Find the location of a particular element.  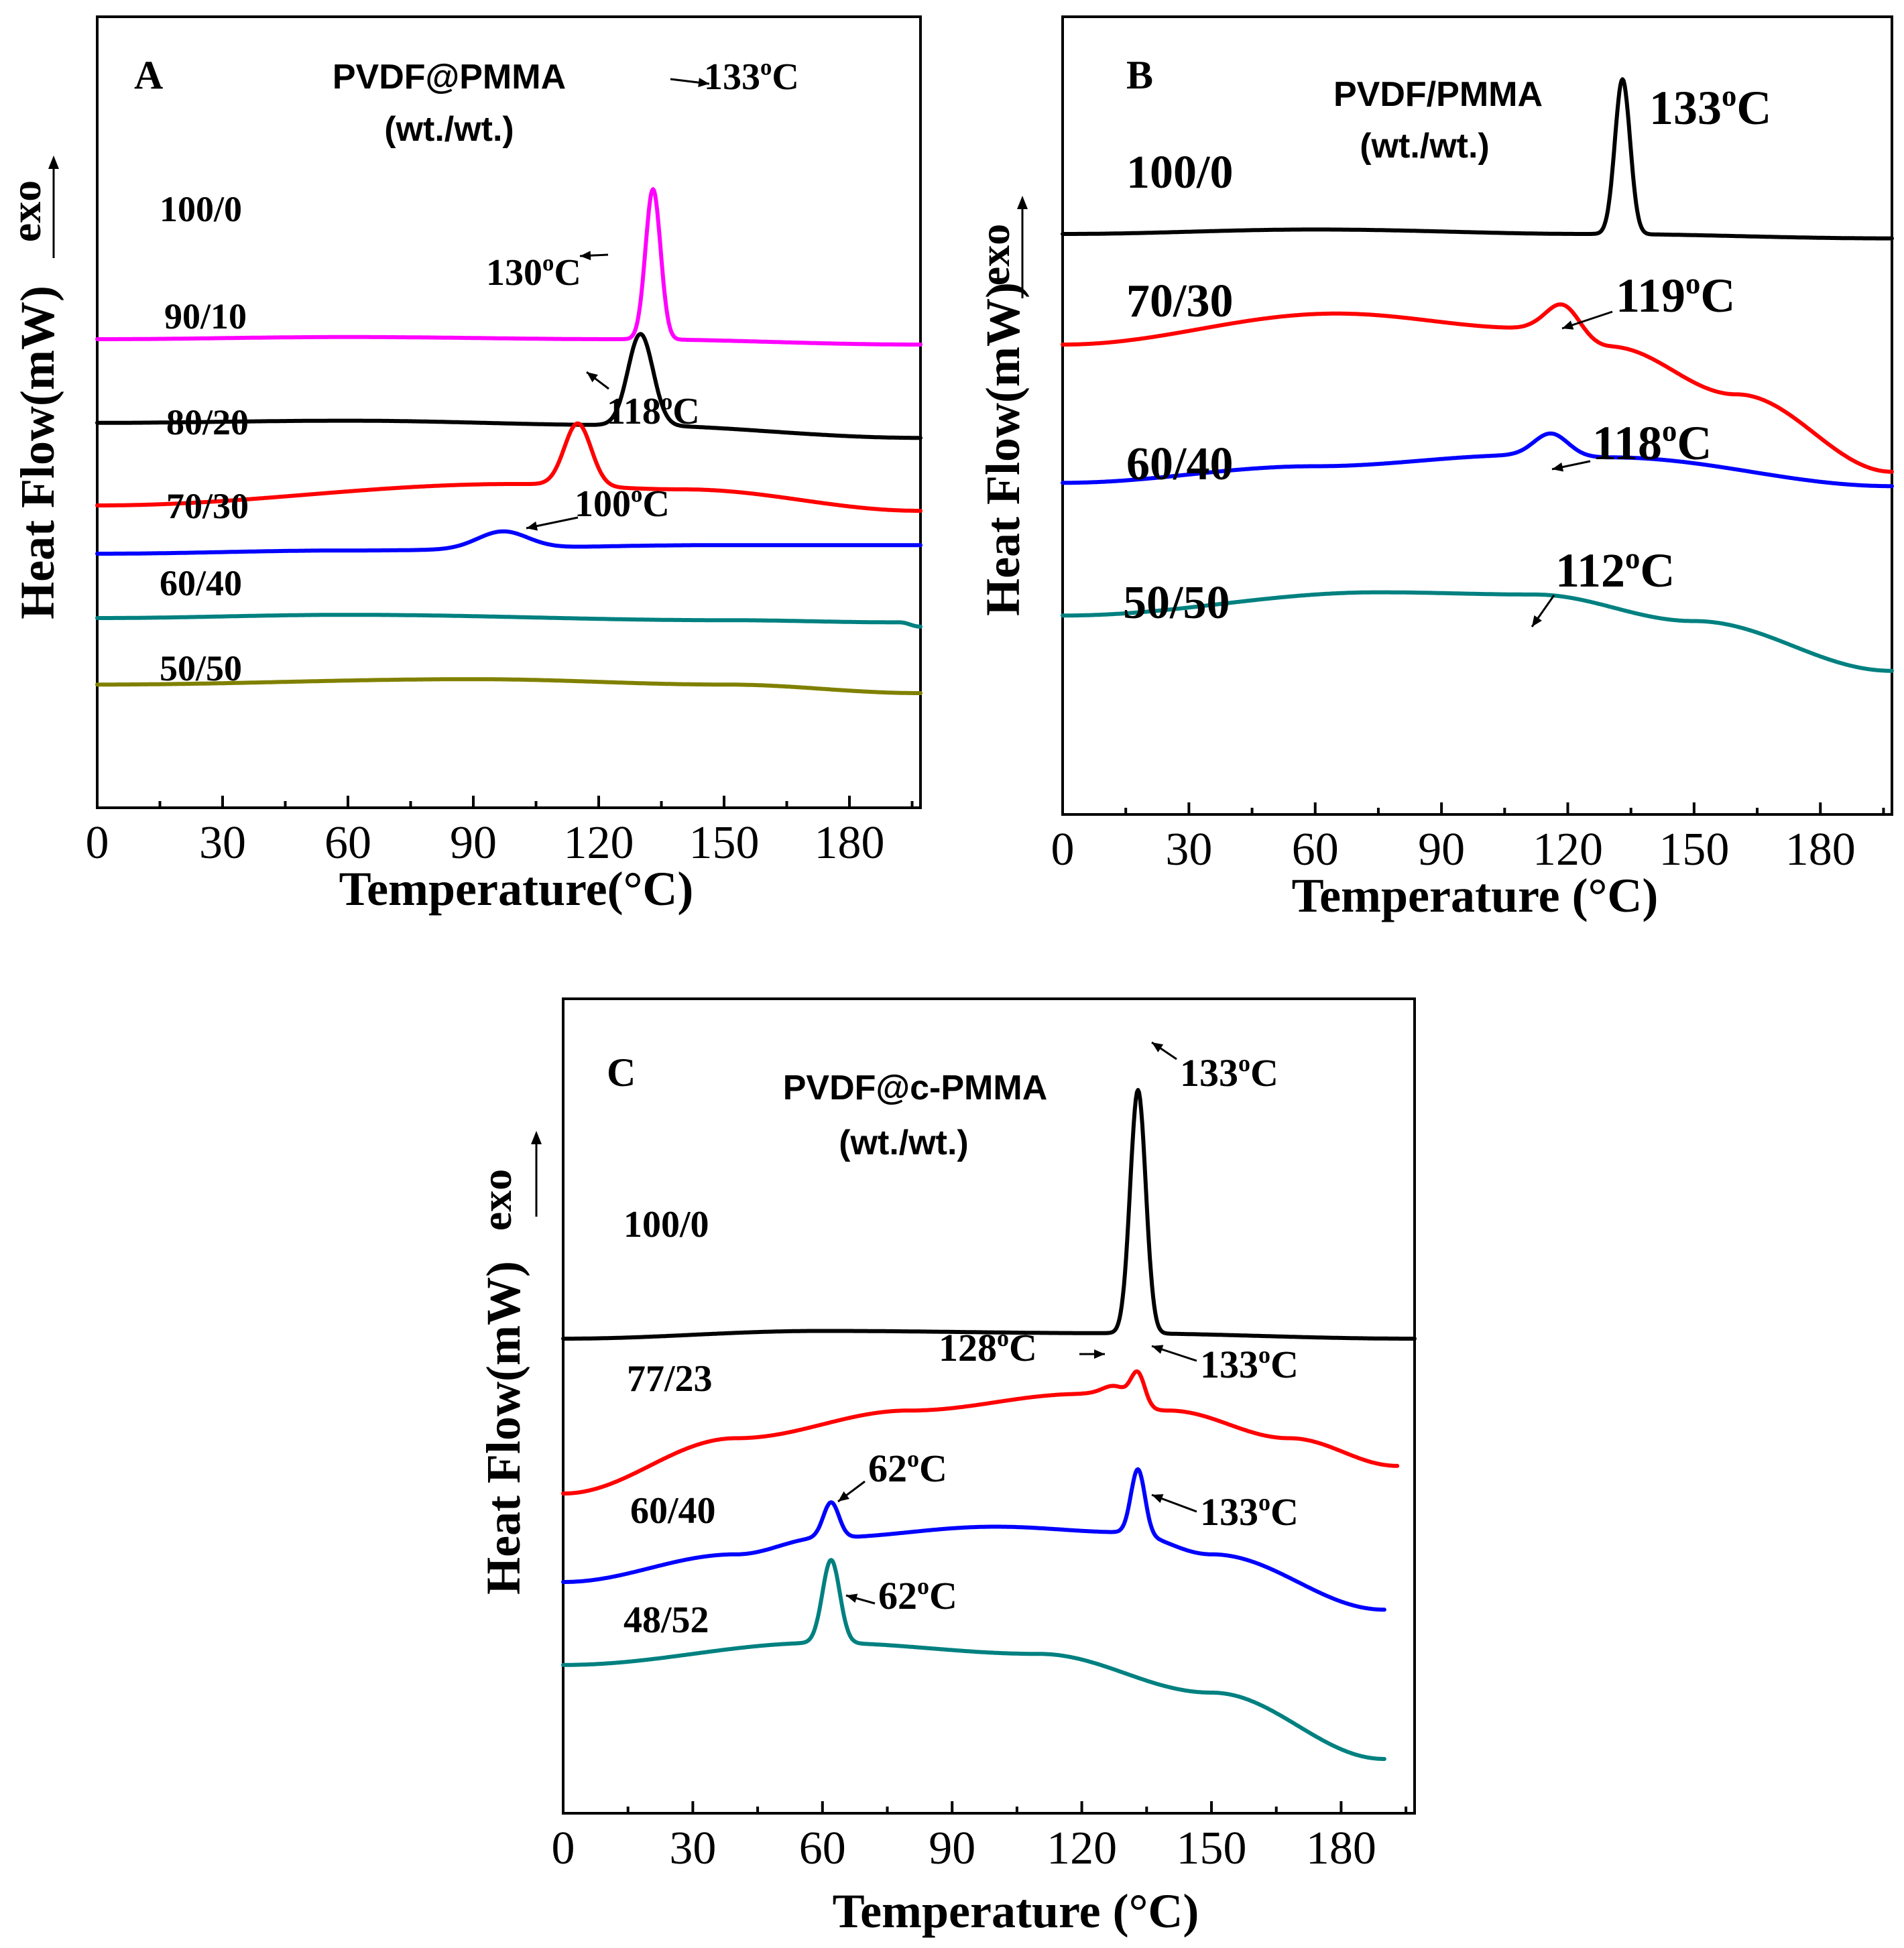

panel-a-curves is located at coordinates (509, 441).